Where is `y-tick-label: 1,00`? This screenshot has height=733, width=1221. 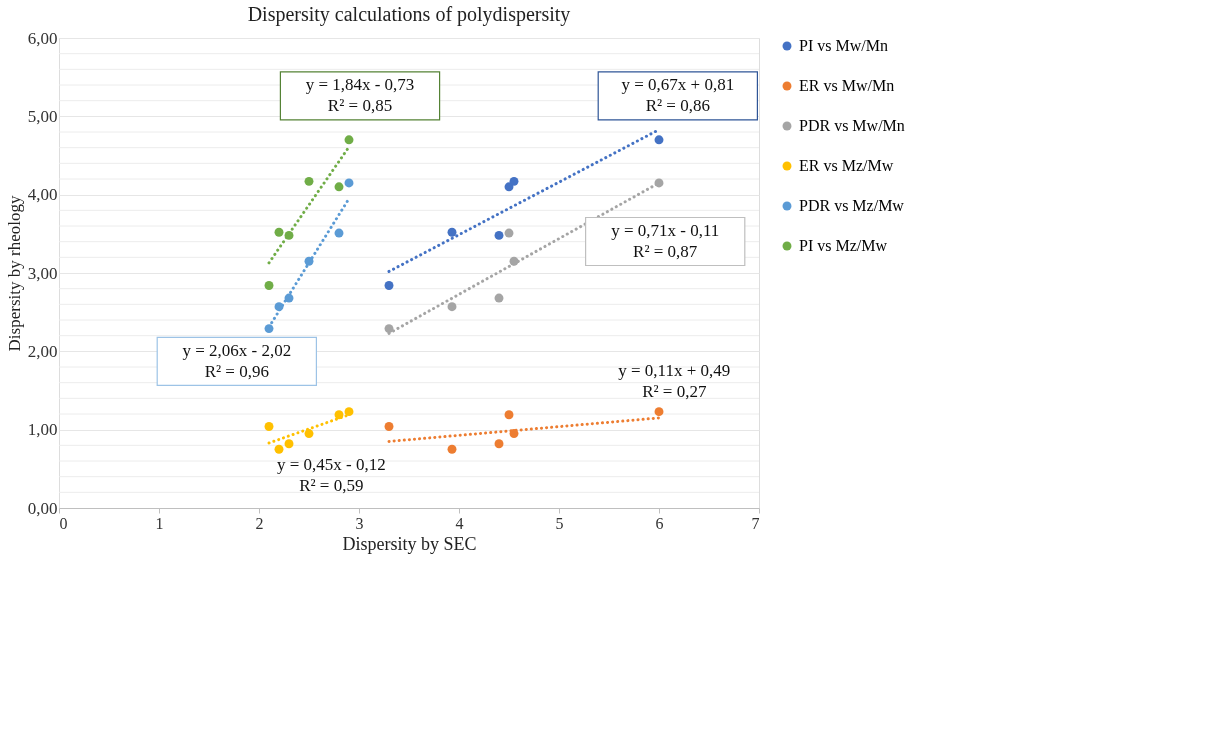
y-tick-label: 1,00 is located at coordinates (42, 430).